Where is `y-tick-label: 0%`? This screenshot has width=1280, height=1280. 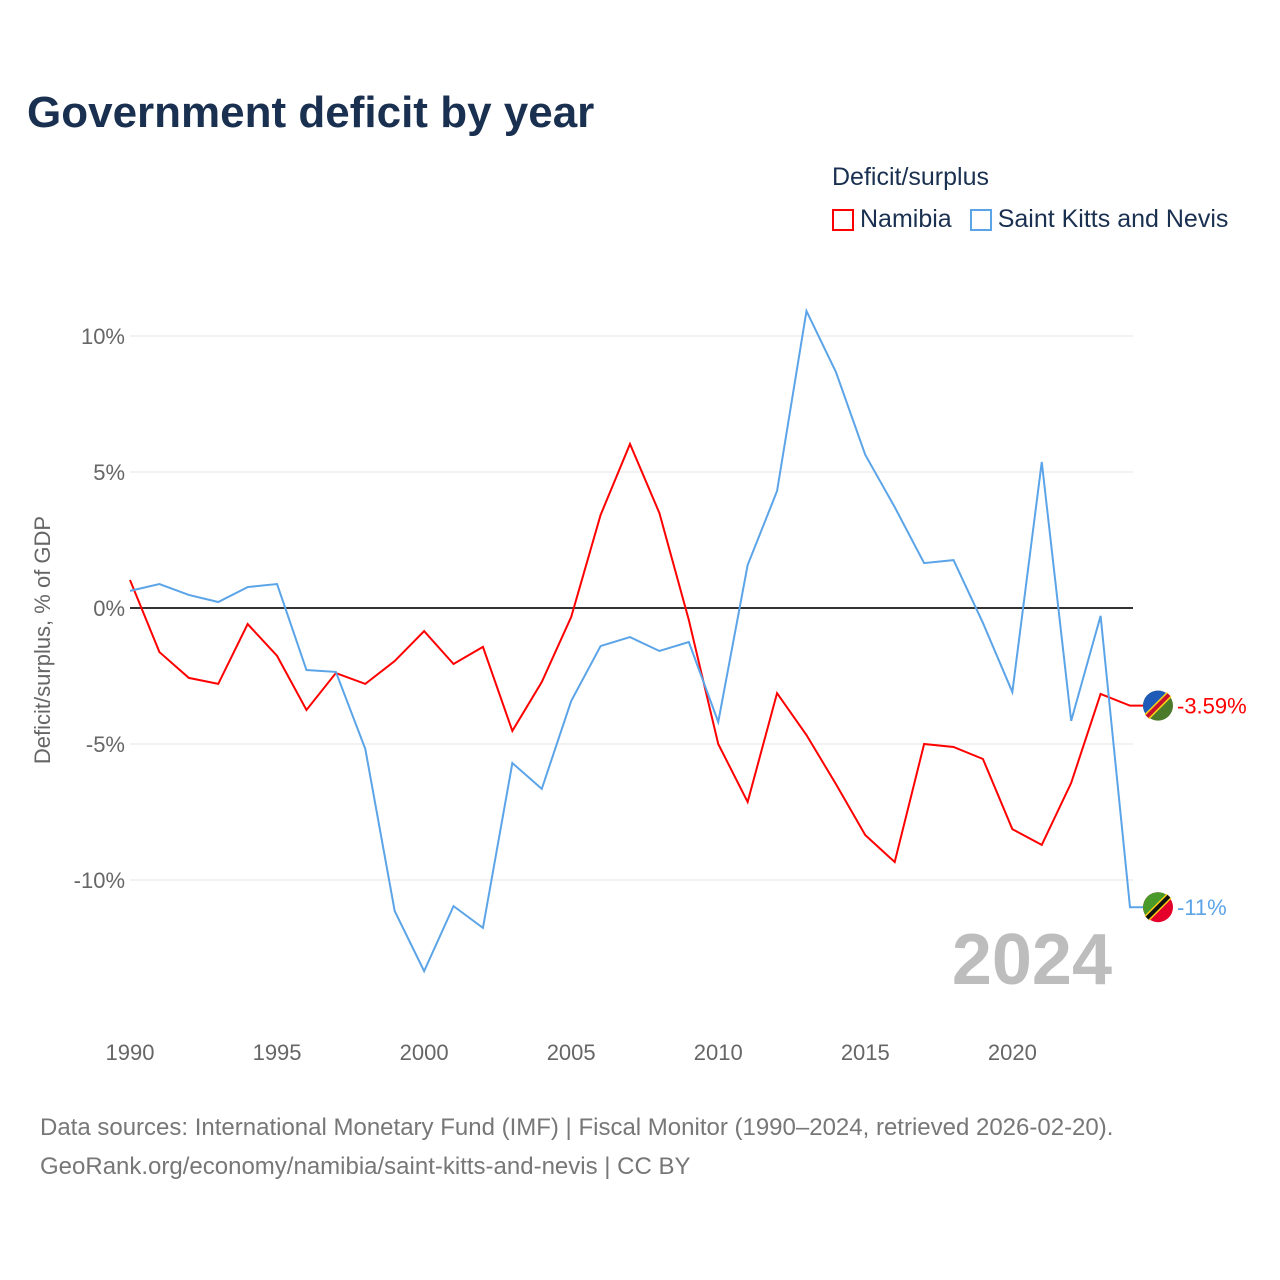 y-tick-label: 0% is located at coordinates (109, 608).